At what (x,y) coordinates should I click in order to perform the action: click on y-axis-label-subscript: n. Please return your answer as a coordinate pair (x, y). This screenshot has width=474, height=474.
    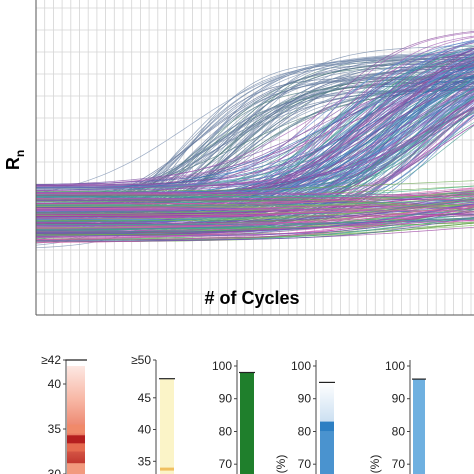
    Looking at the image, I should click on (20, 153).